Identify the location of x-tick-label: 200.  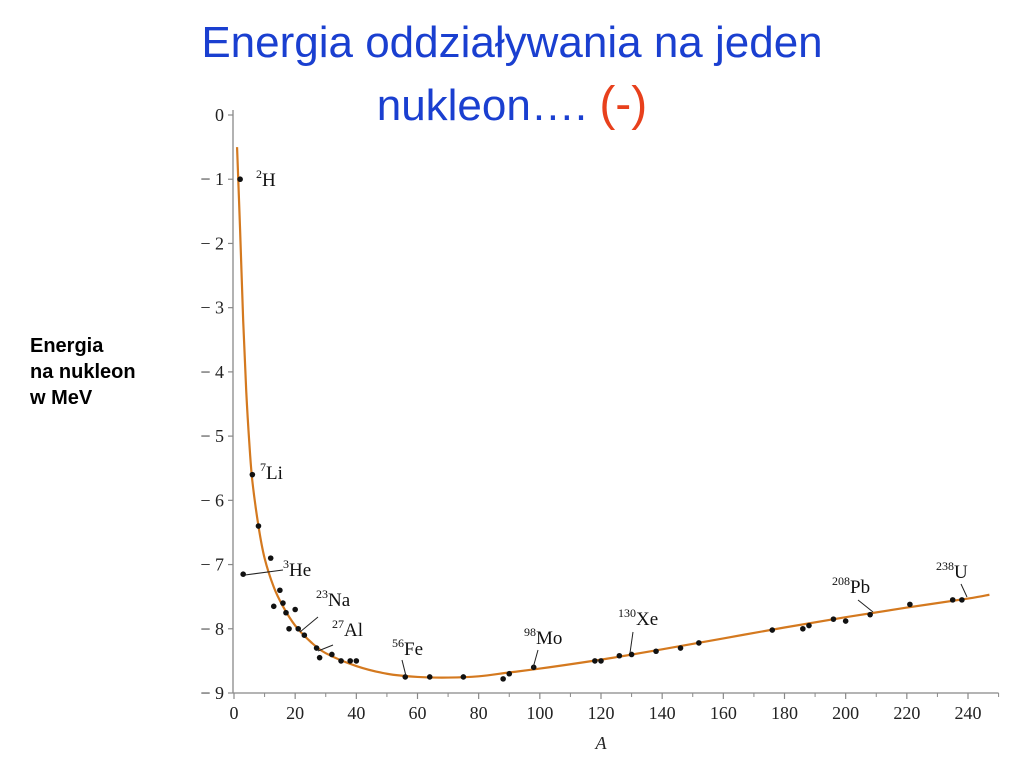
(845, 713).